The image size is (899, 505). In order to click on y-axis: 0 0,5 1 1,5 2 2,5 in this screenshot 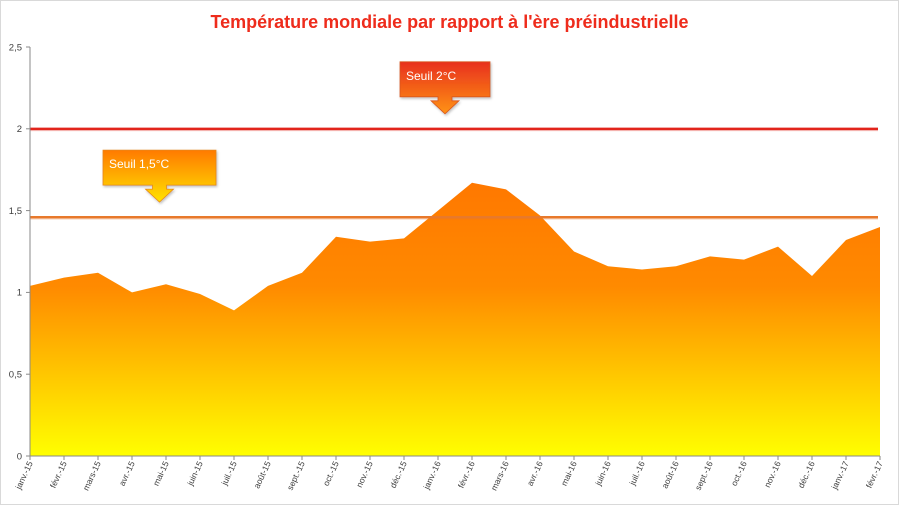, I will do `click(20, 252)`.